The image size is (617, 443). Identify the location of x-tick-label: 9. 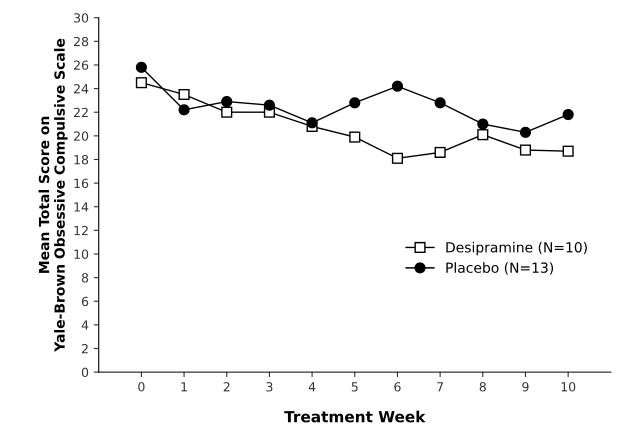
(525, 387).